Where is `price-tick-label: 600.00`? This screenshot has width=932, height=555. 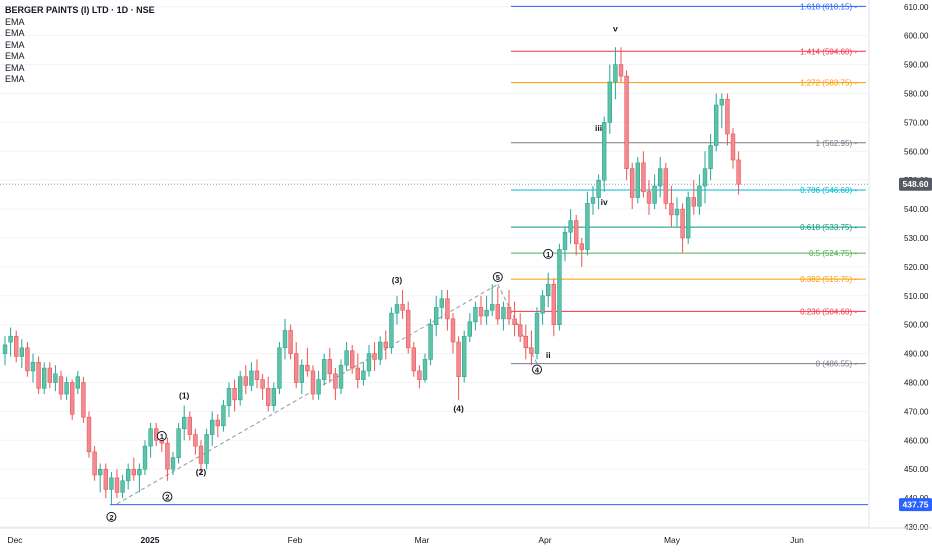
price-tick-label: 600.00 is located at coordinates (916, 36).